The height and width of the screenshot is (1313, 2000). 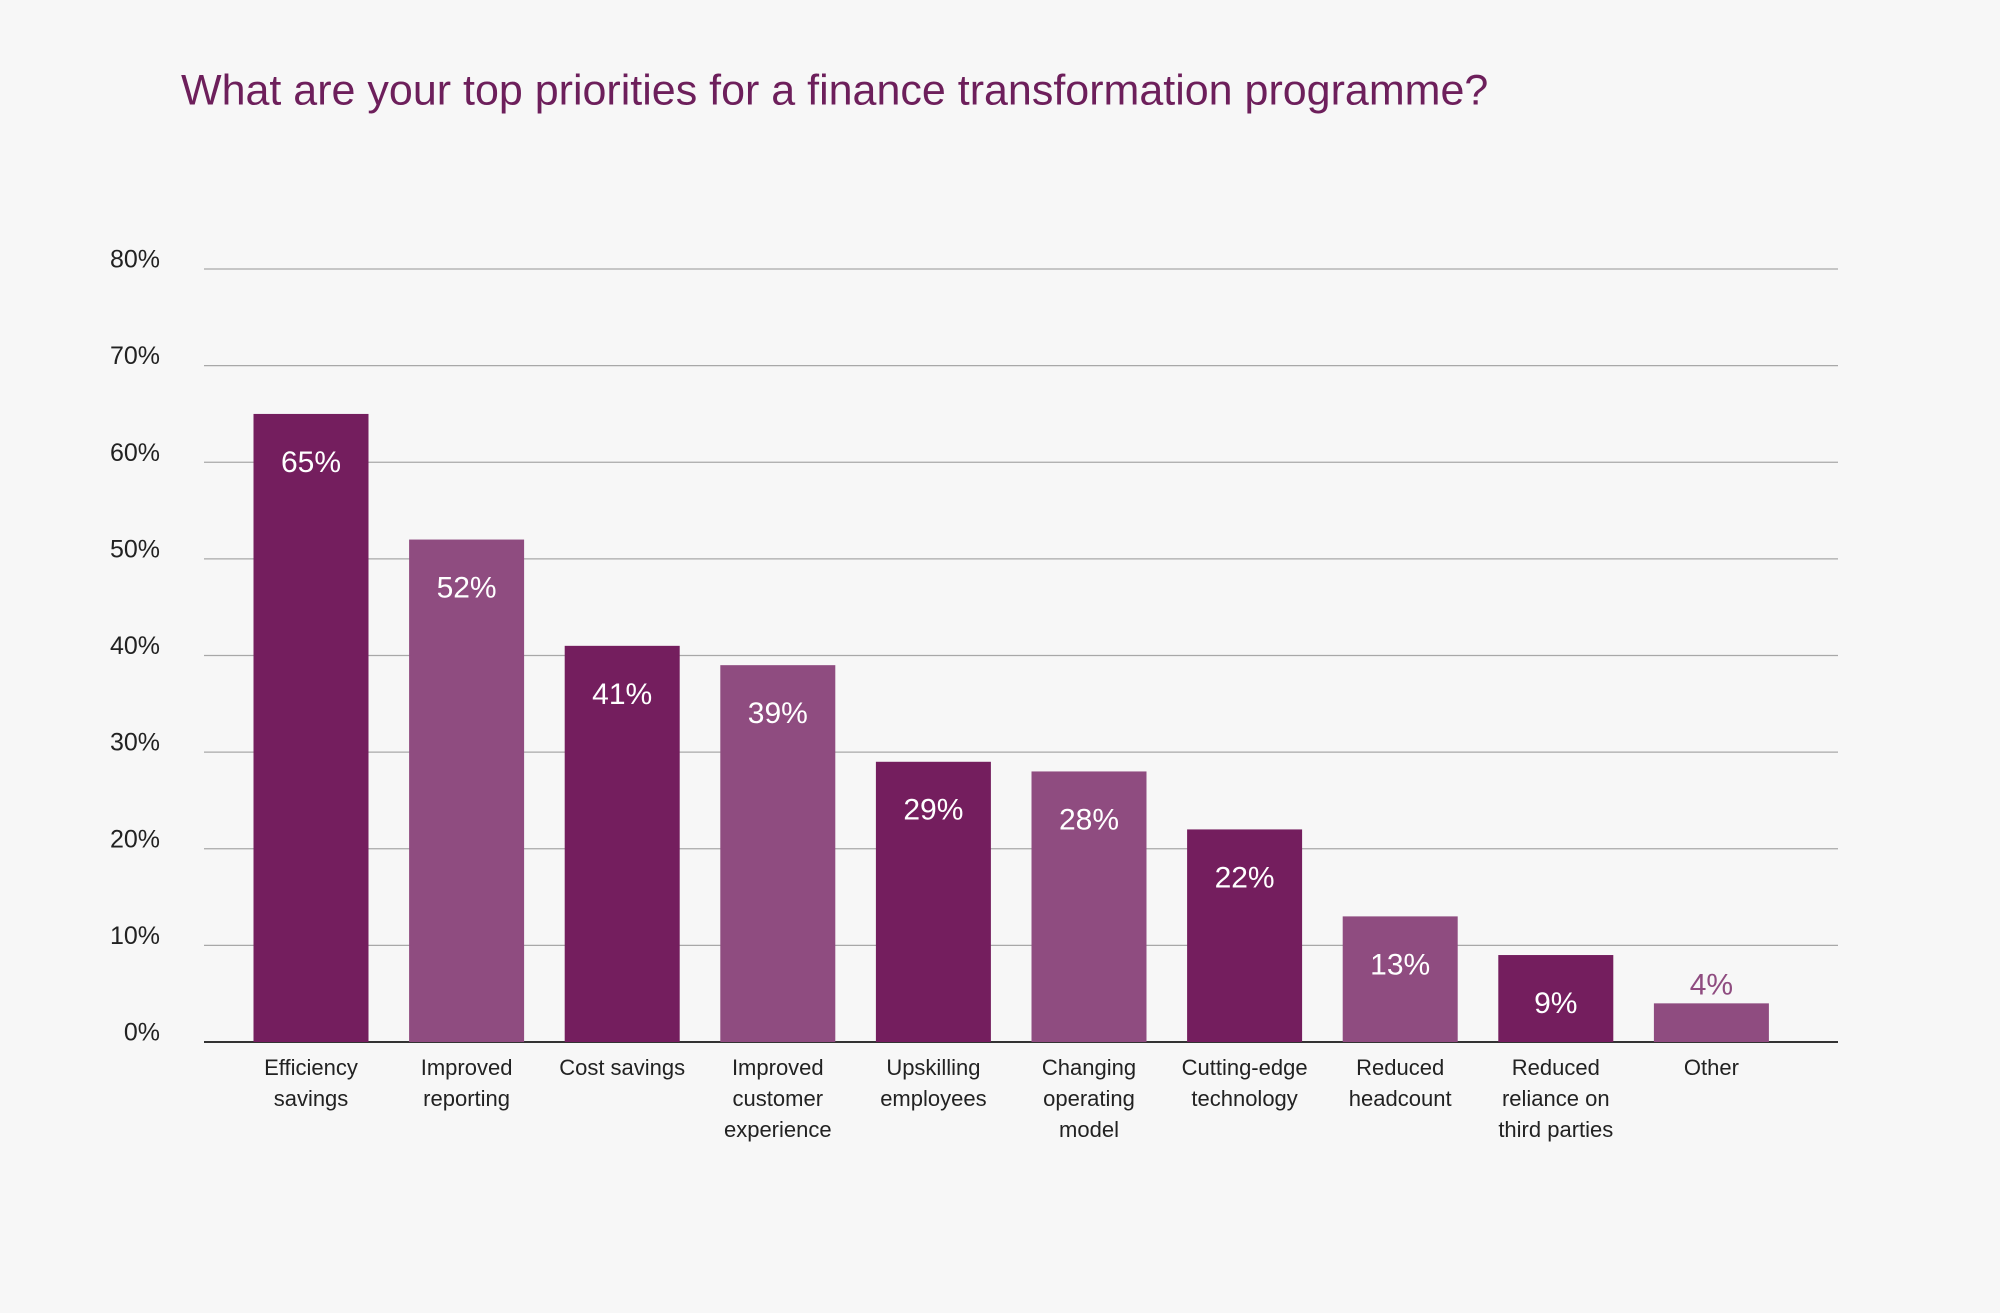 I want to click on x-tick-label: Upskilling employees, so click(x=933, y=1083).